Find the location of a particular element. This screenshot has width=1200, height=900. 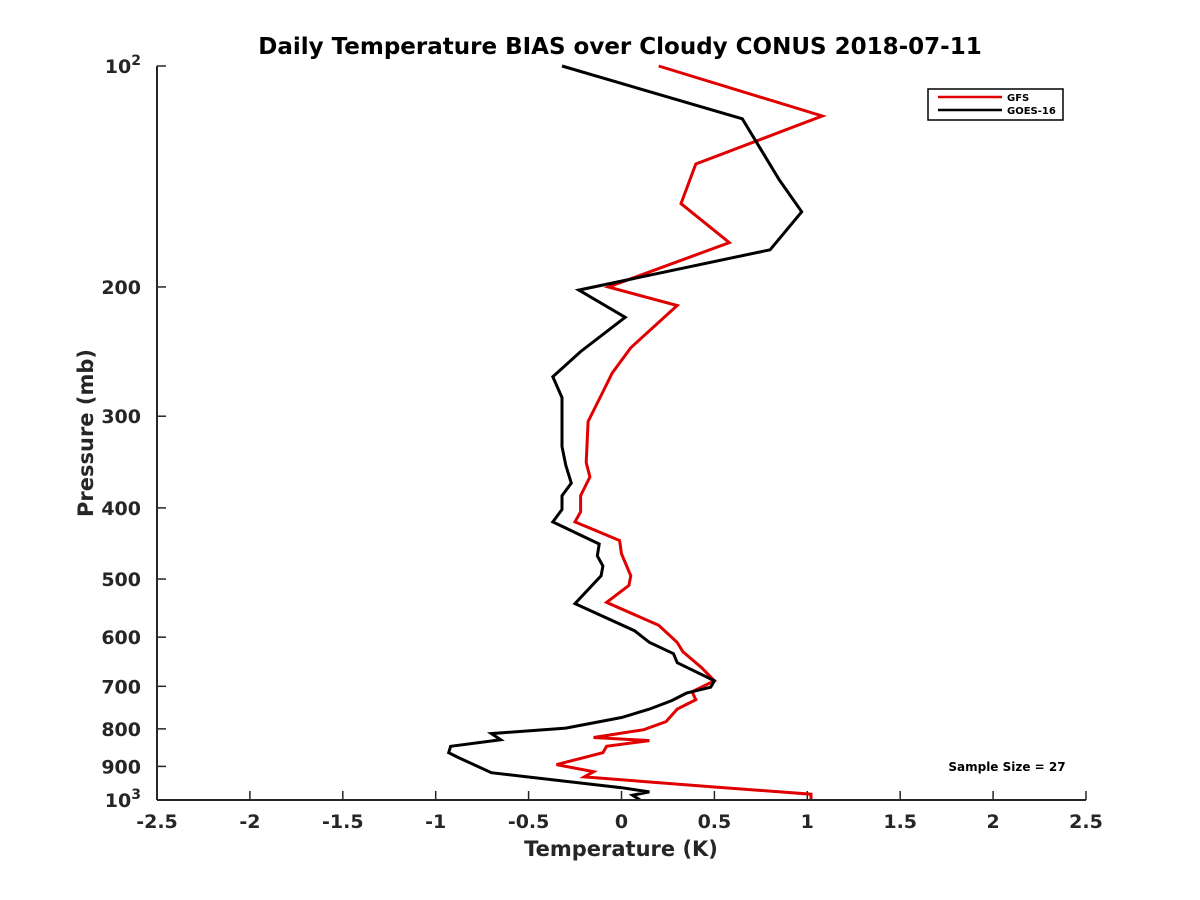

y-tick-label: 10³ is located at coordinates (123, 799).